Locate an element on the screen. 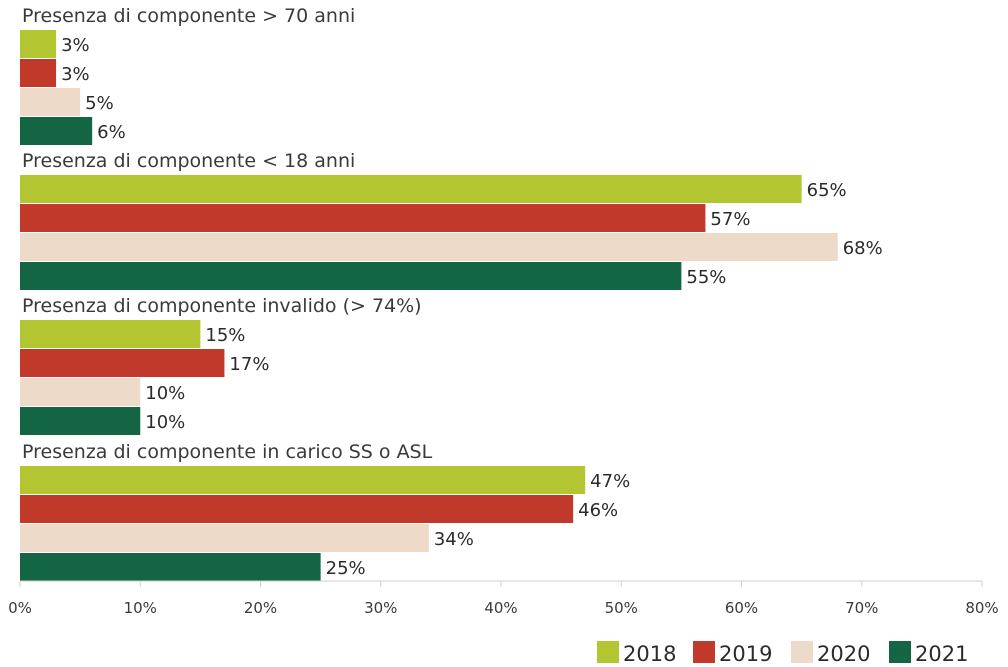 The height and width of the screenshot is (667, 1008). legend-swatch-2019 is located at coordinates (704, 652).